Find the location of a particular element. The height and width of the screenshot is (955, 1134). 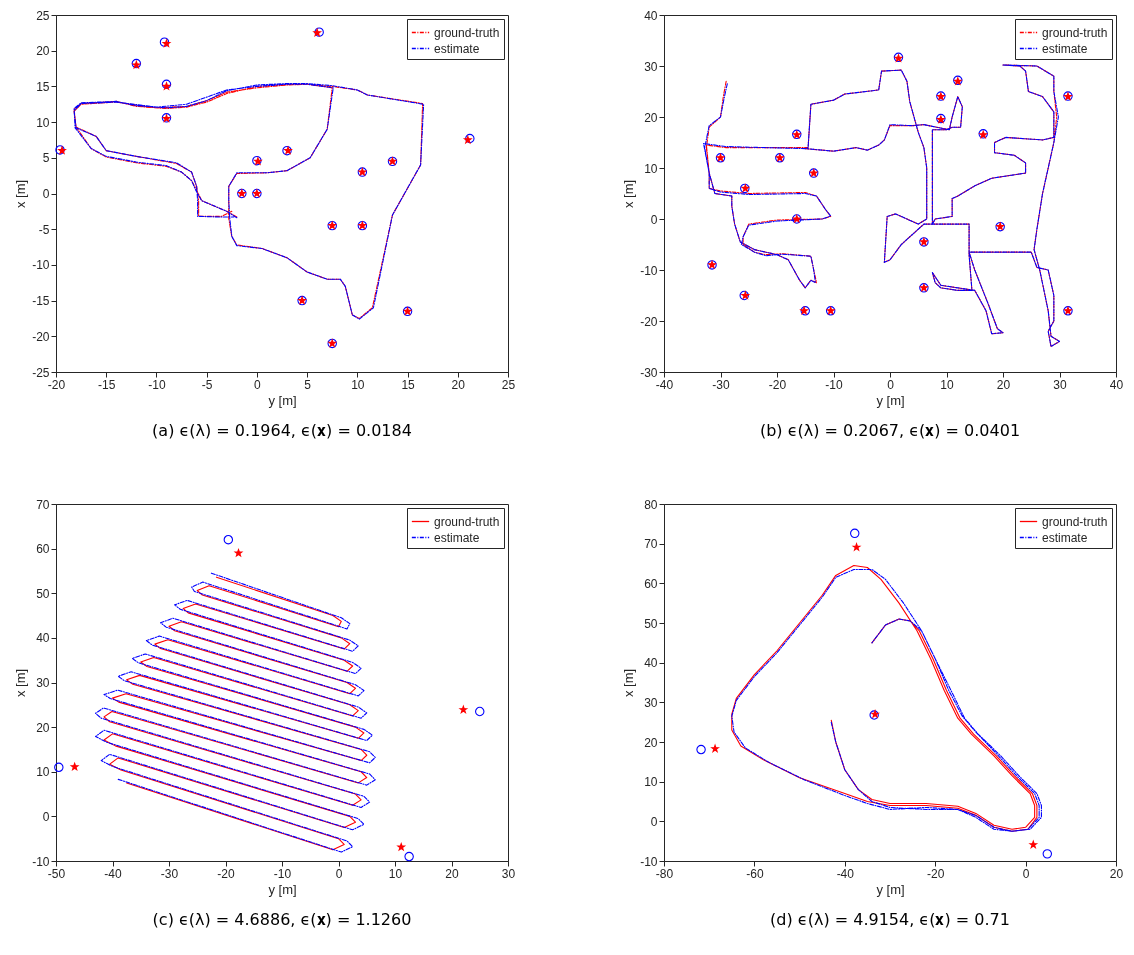

y-tick-label: 15 is located at coordinates (43, 86).